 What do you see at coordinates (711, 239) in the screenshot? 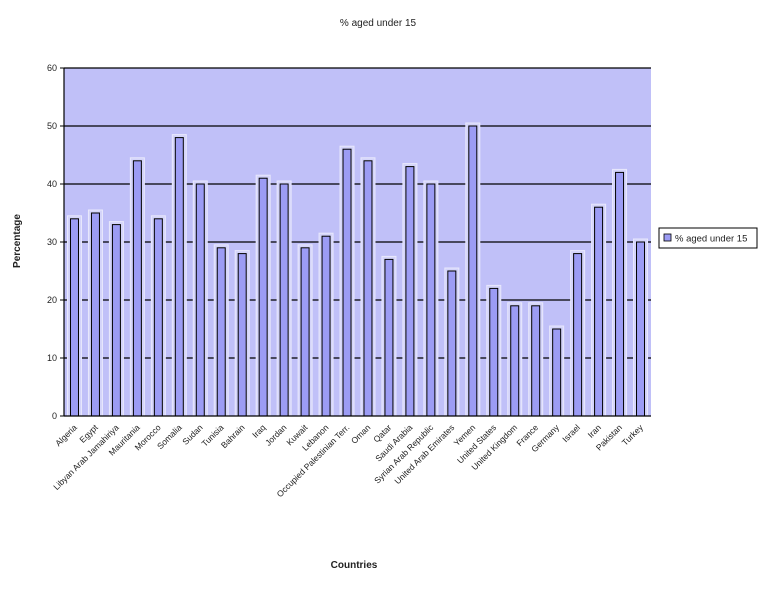
I see `legend-entry: % aged under 15` at bounding box center [711, 239].